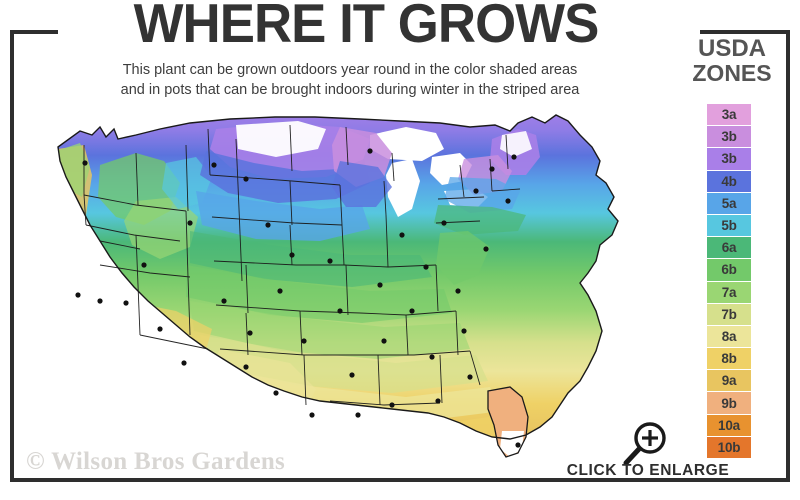  What do you see at coordinates (161, 228) in the screenshot?
I see `map-great-basin-band` at bounding box center [161, 228].